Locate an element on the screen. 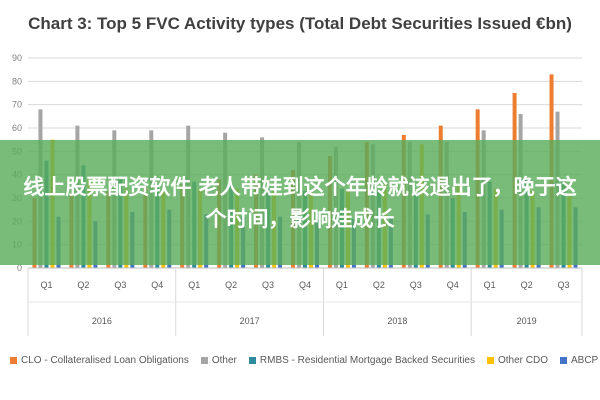 Image resolution: width=600 pixels, height=400 pixels. legend-label: Other CDO is located at coordinates (522, 360).